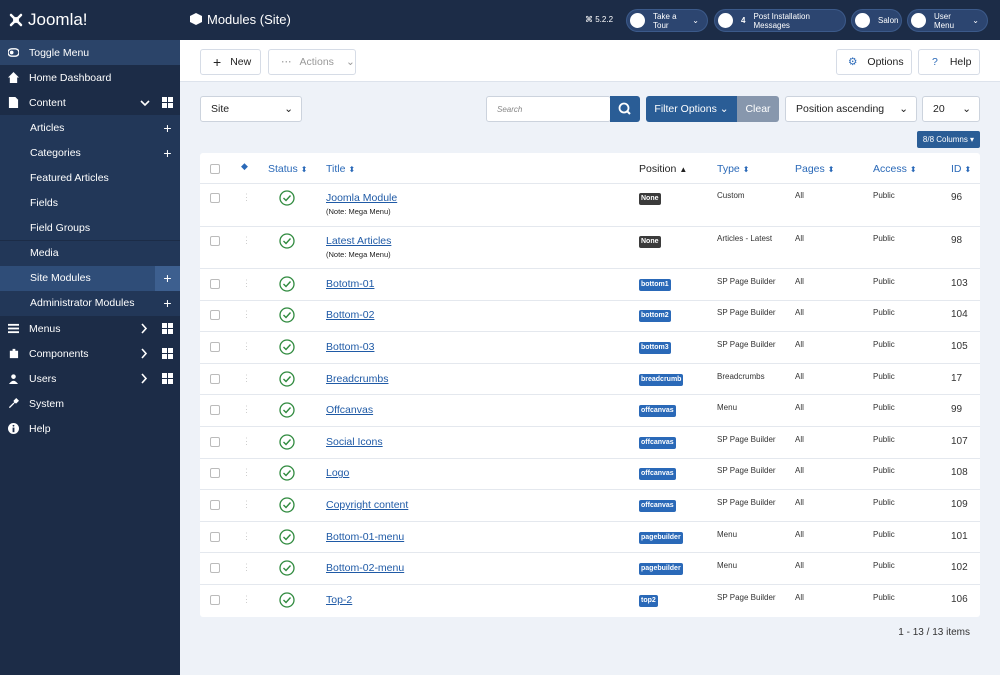 The height and width of the screenshot is (675, 1000). What do you see at coordinates (733, 169) in the screenshot?
I see `column-header: Type ⬍` at bounding box center [733, 169].